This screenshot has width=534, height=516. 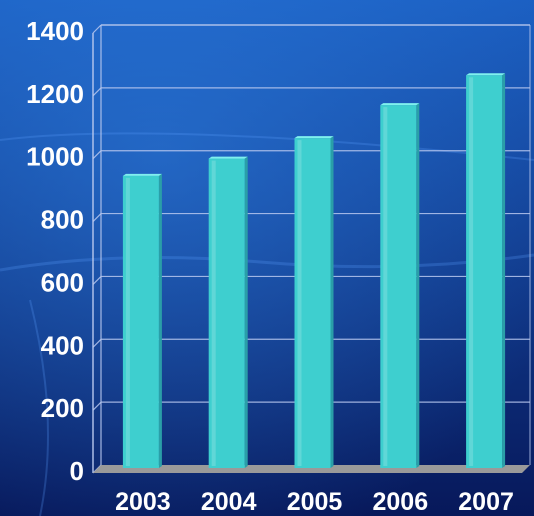 What do you see at coordinates (77, 471) in the screenshot?
I see `y-tick-label-0: 0` at bounding box center [77, 471].